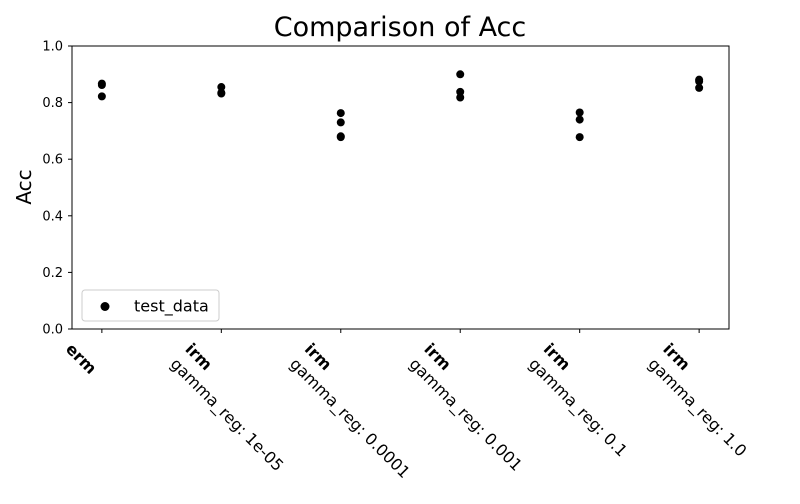  I want to click on y-tick-label: 0.8, so click(52, 103).